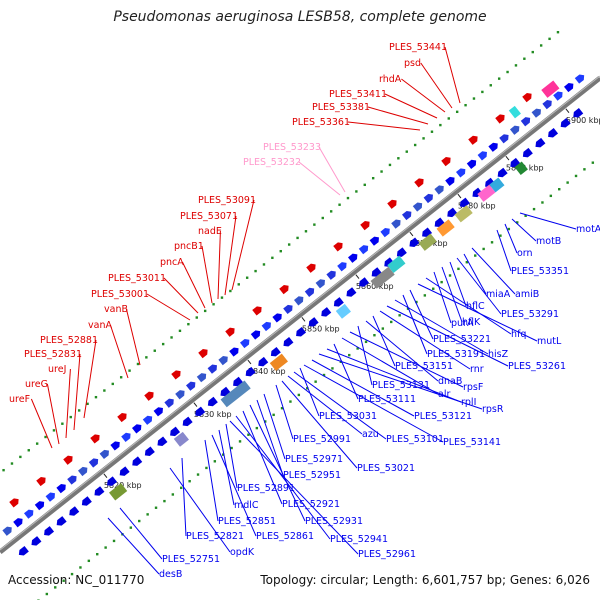 This screenshot has height=600, width=600. Describe the element at coordinates (424, 366) in the screenshot. I see `gene-label-bottom: PLES_53151` at that location.